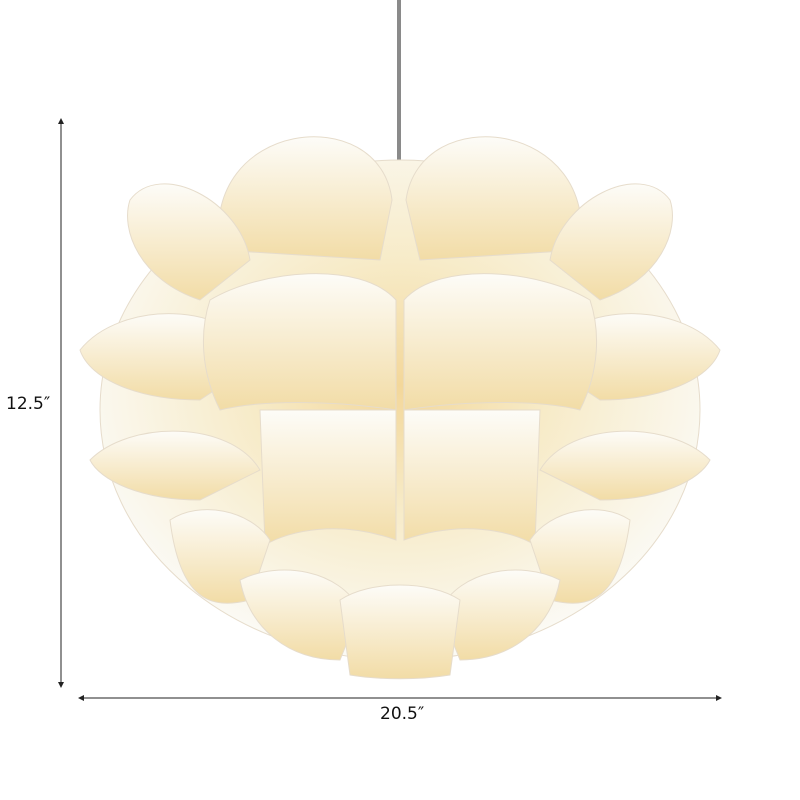 The width and height of the screenshot is (800, 800). I want to click on height-label: 12.5″, so click(28, 404).